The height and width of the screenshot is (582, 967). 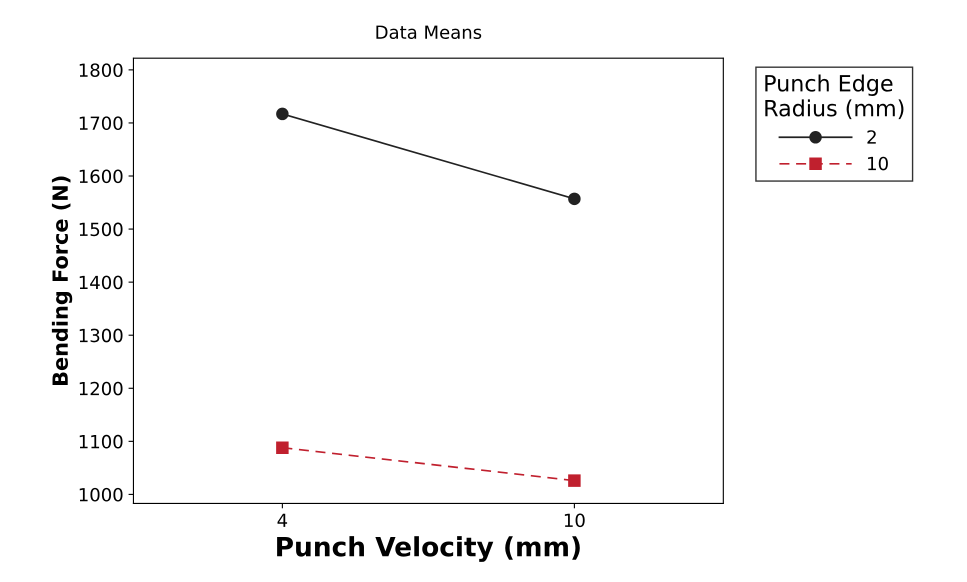 What do you see at coordinates (101, 283) in the screenshot?
I see `y-tick-label: 1400` at bounding box center [101, 283].